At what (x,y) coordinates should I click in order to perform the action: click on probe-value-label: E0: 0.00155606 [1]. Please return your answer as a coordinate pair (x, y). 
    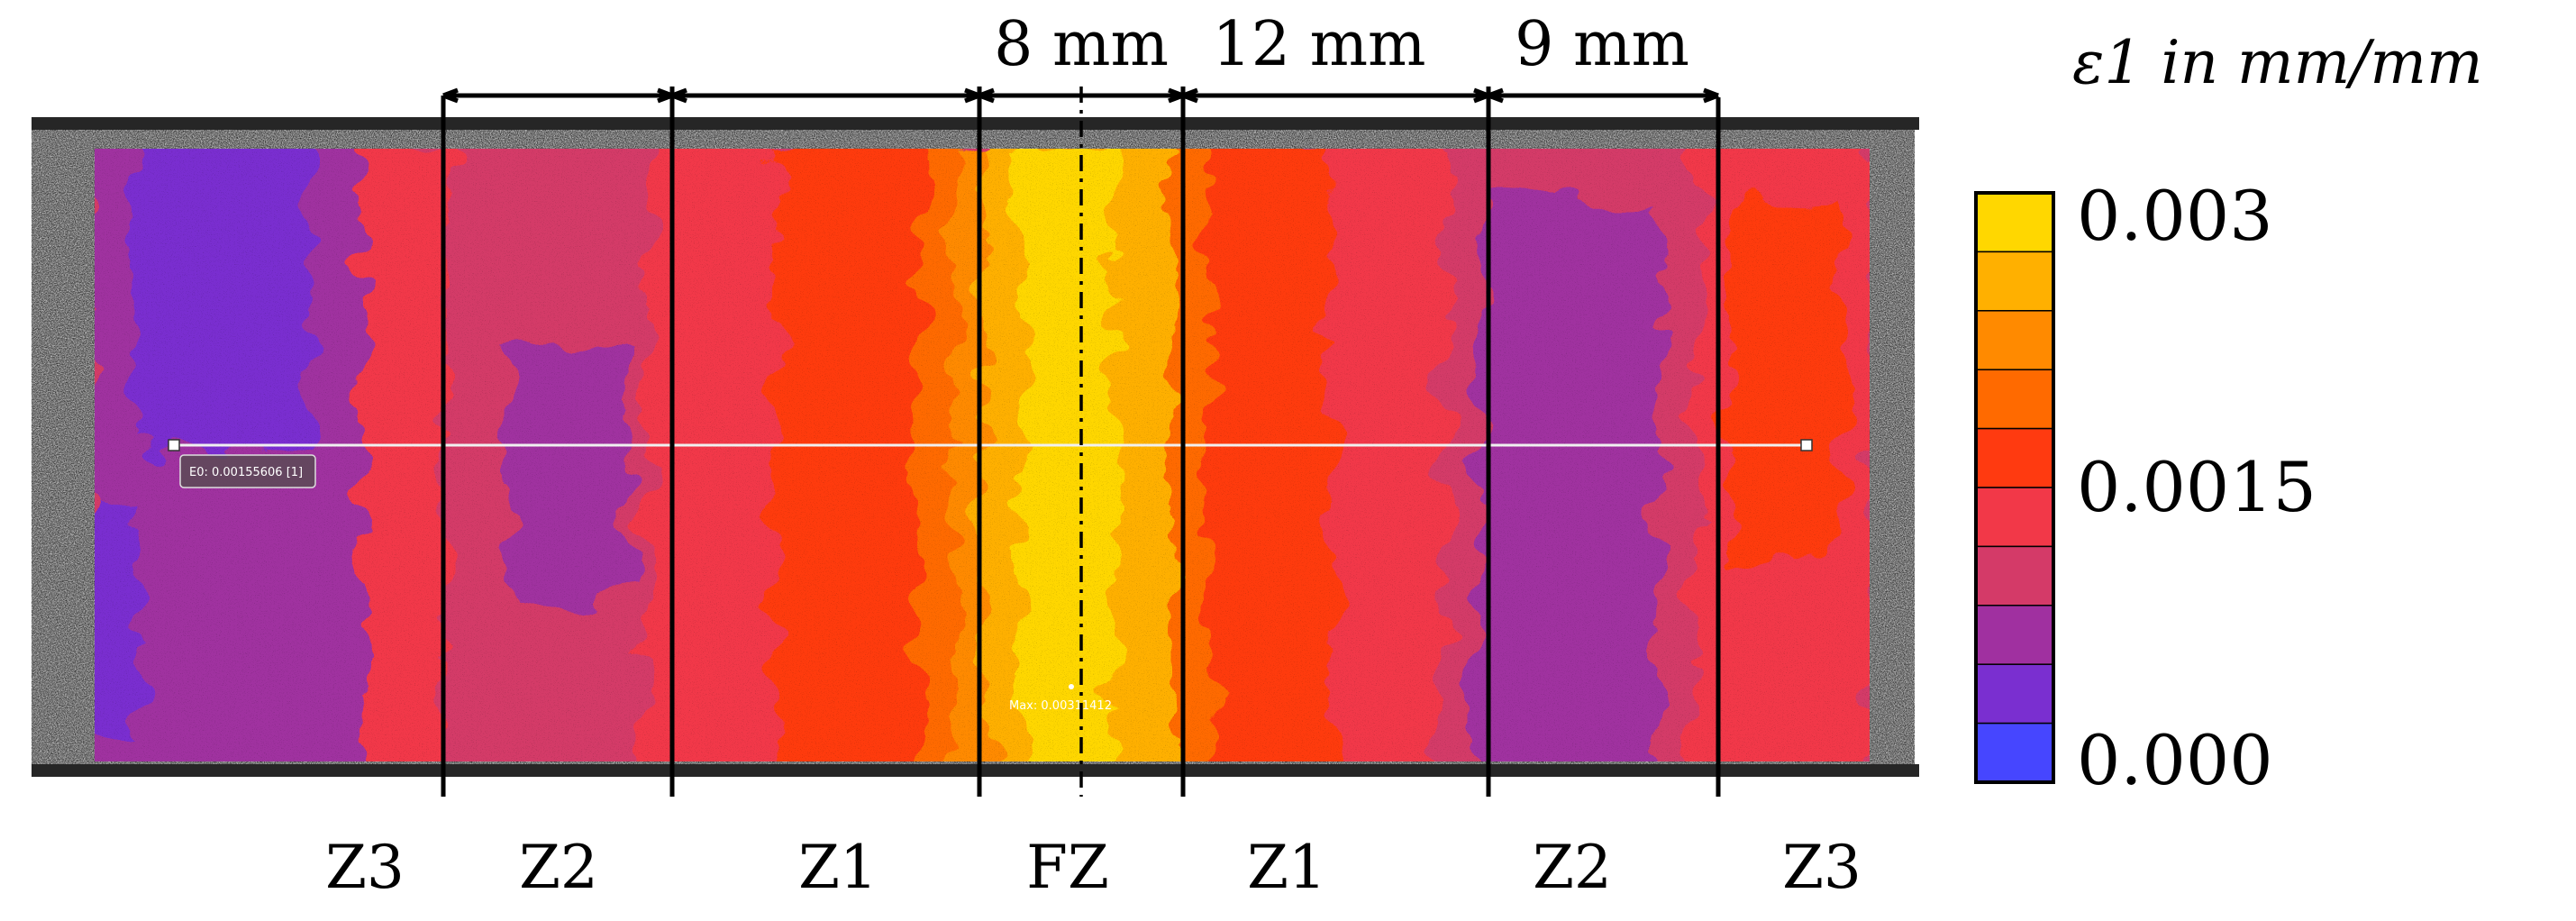
    Looking at the image, I should click on (246, 472).